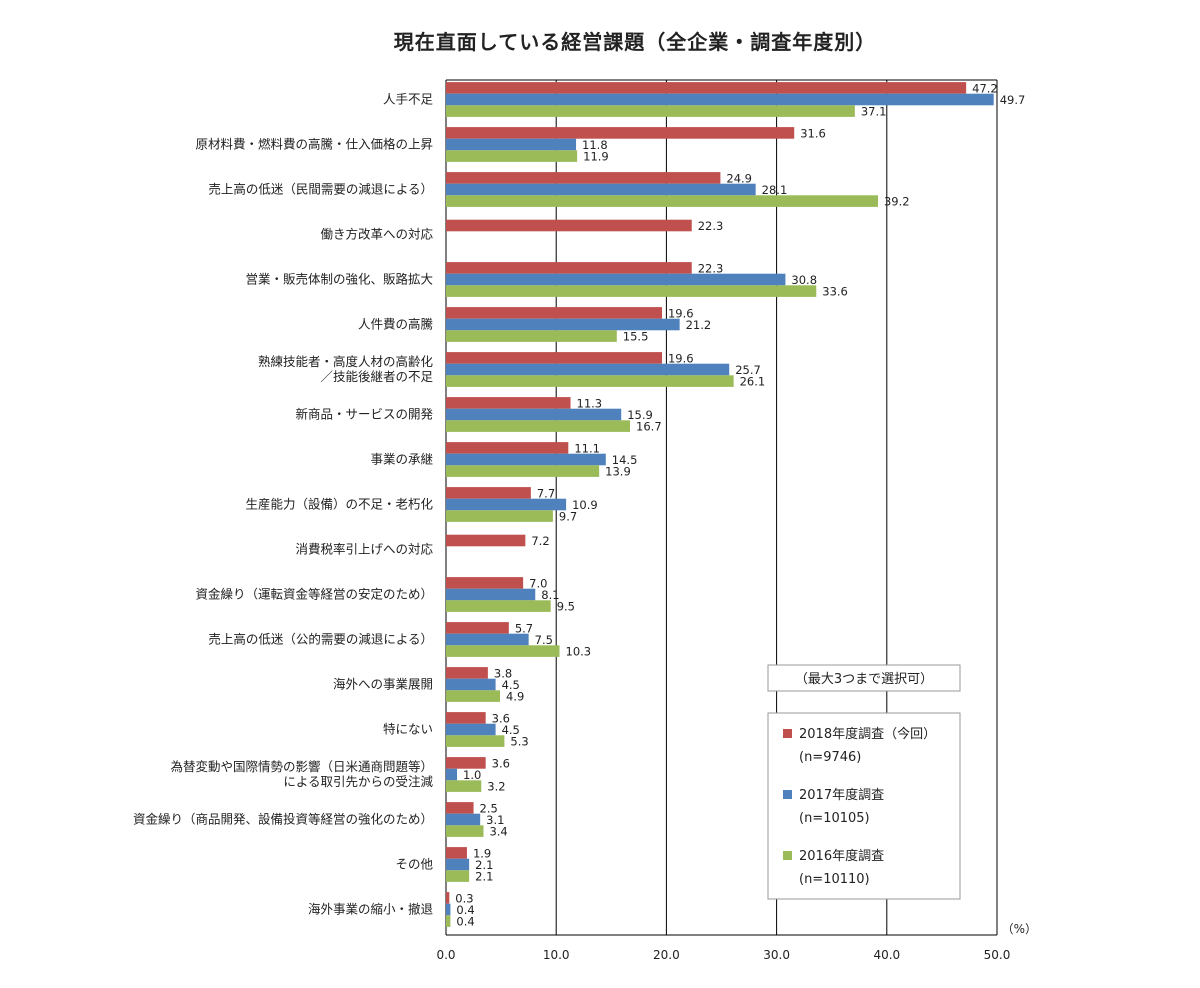  I want to click on category-label: 事業の承継, so click(401, 459).